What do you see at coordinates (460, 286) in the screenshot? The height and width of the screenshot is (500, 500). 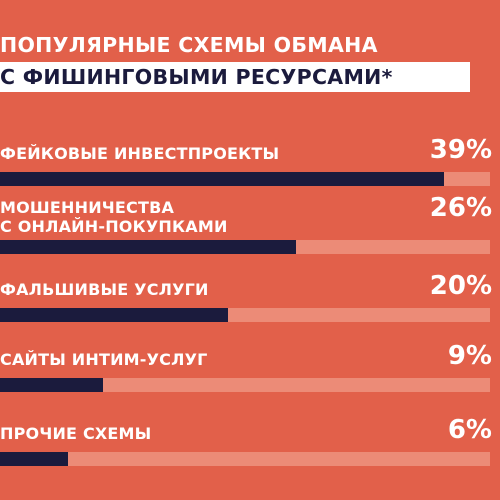 I see `bar-value-label: 20%` at bounding box center [460, 286].